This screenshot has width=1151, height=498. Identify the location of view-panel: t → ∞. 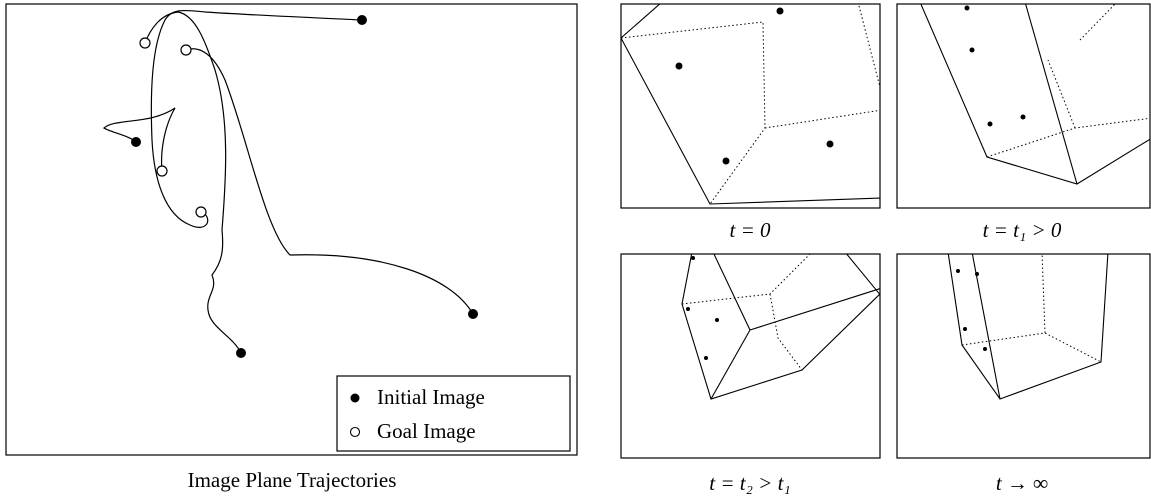
(1023, 374).